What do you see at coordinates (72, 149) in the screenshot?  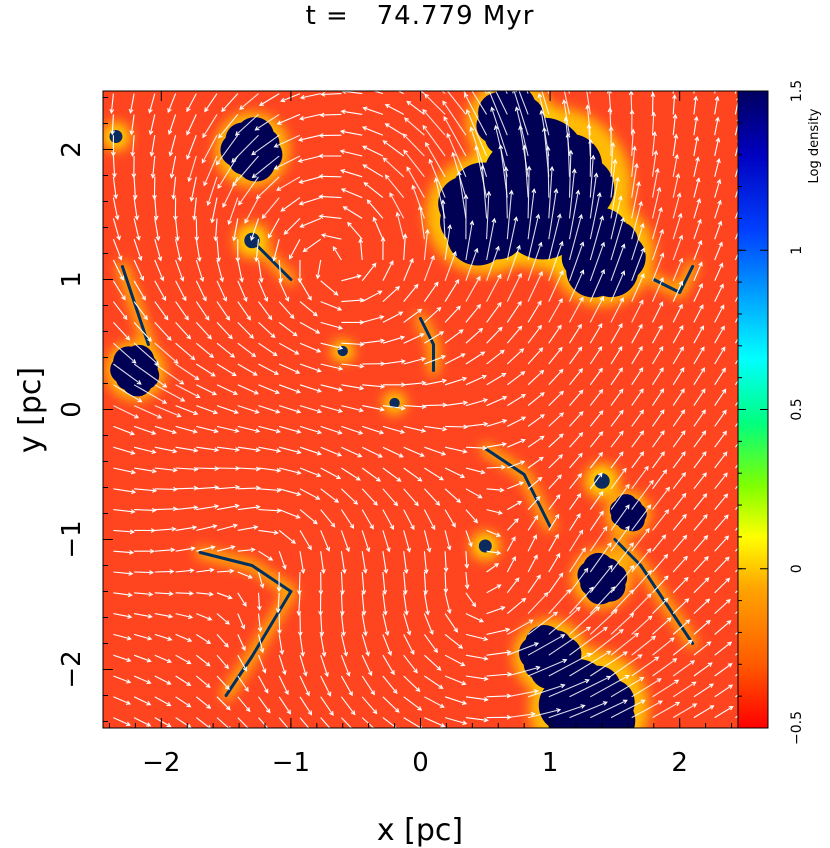 I see `y-tick-label: 2` at bounding box center [72, 149].